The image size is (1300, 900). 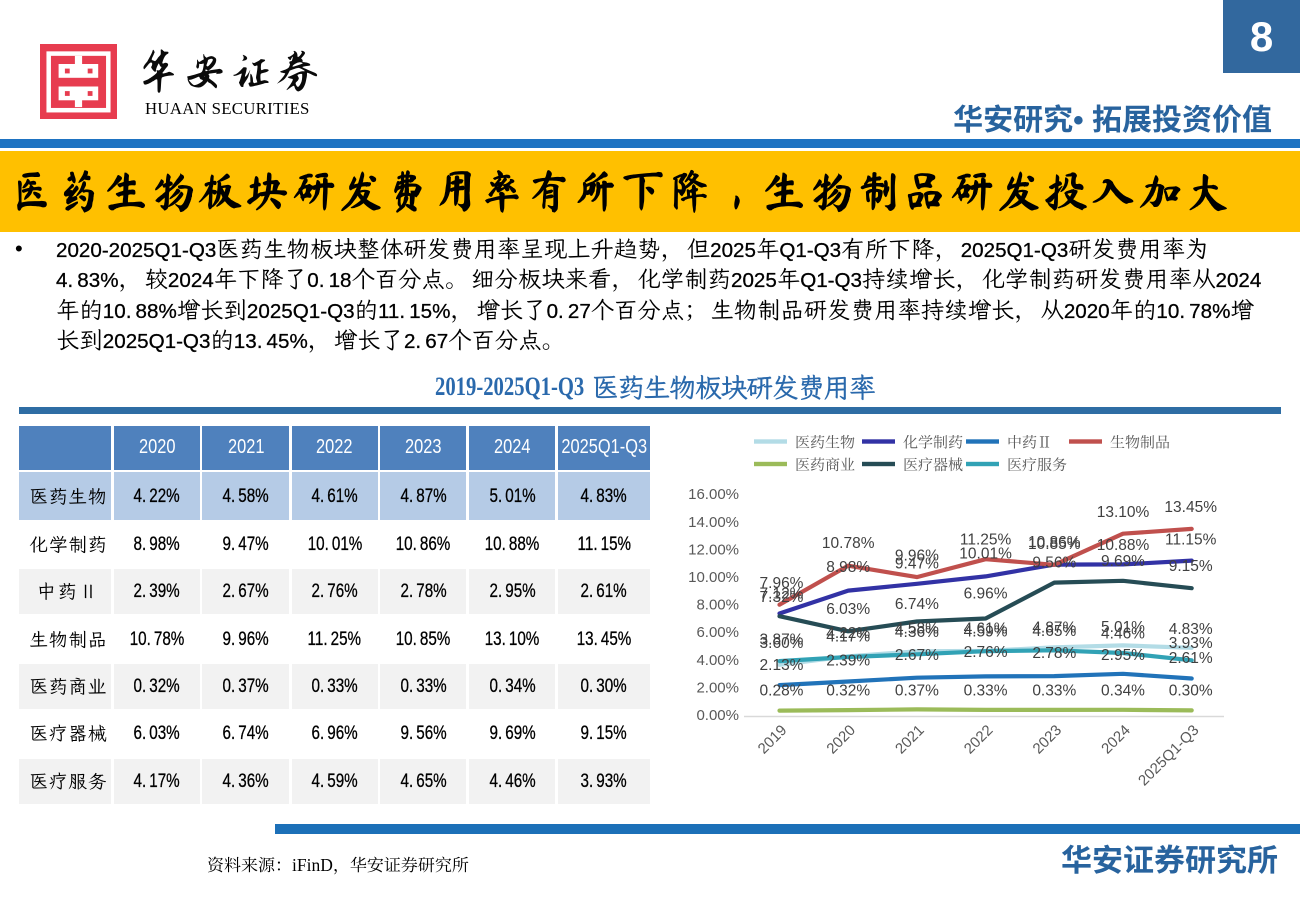 What do you see at coordinates (986, 540) in the screenshot?
I see `svg-text: 11.25%` at bounding box center [986, 540].